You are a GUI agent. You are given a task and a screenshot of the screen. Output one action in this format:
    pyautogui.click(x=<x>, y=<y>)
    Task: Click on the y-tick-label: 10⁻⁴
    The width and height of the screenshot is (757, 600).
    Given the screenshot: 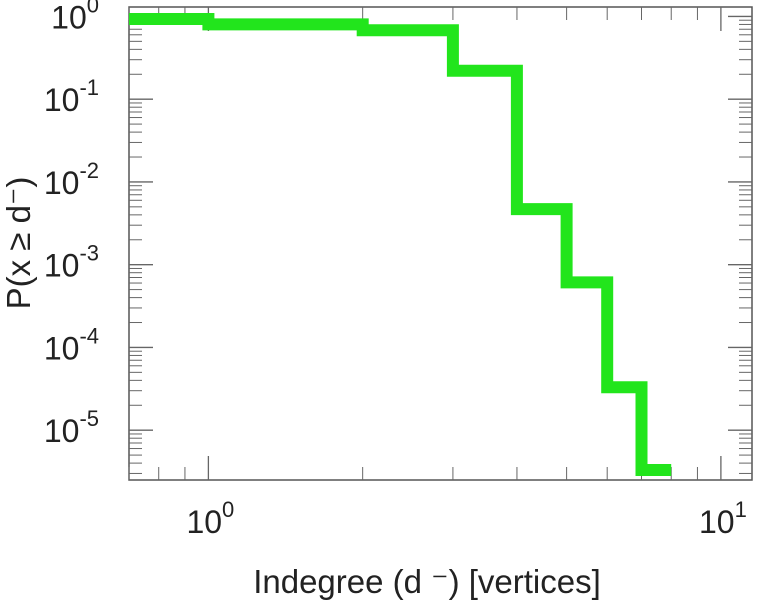 What is the action you would take?
    pyautogui.click(x=71, y=344)
    